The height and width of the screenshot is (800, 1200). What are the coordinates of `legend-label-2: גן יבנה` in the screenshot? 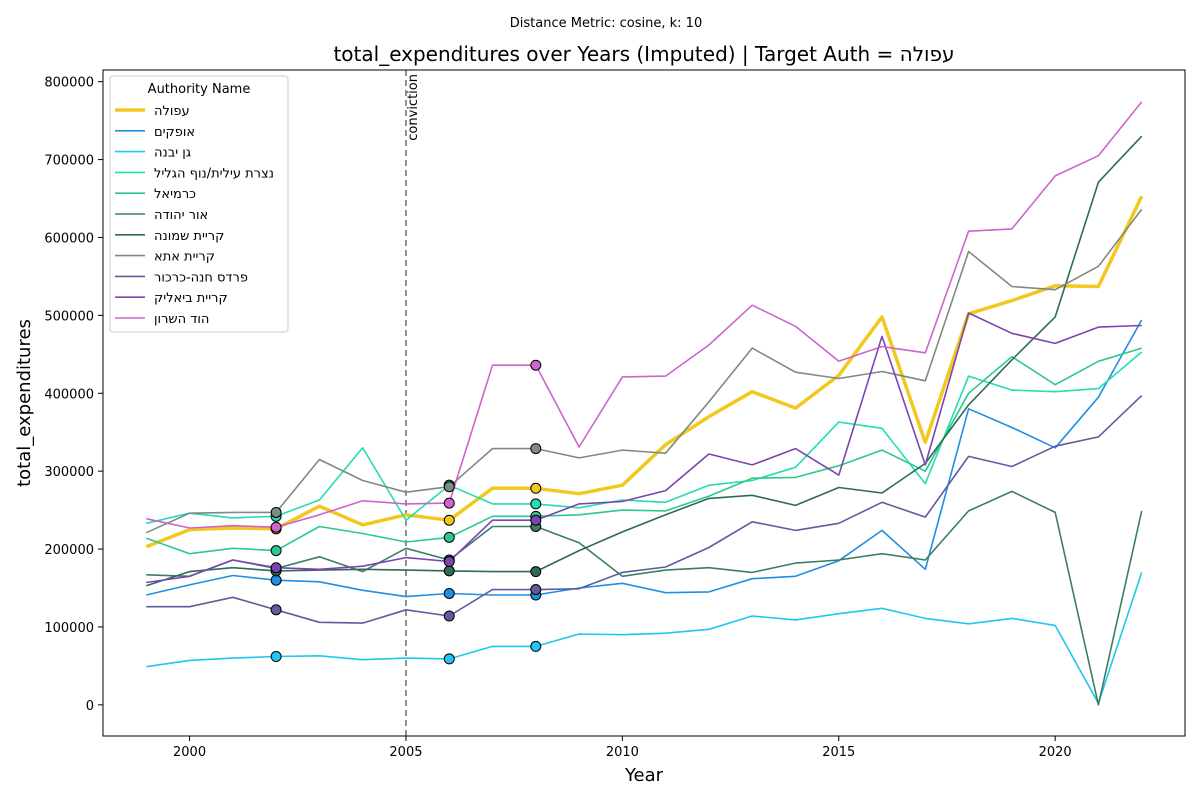 It's located at (172, 153).